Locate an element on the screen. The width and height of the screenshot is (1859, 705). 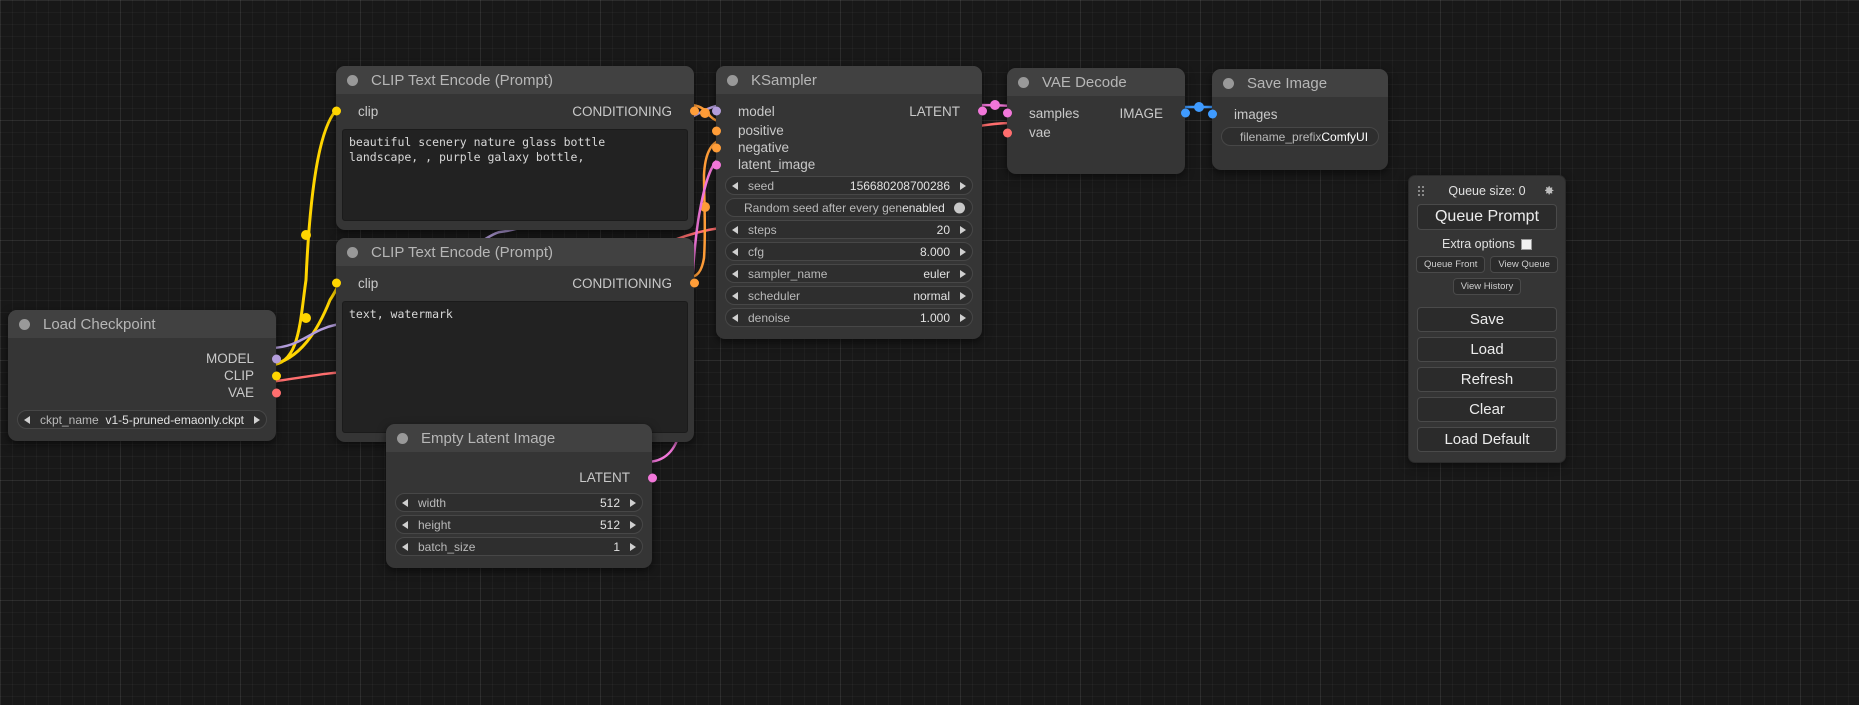
refresh-button: Refresh is located at coordinates (1487, 379).